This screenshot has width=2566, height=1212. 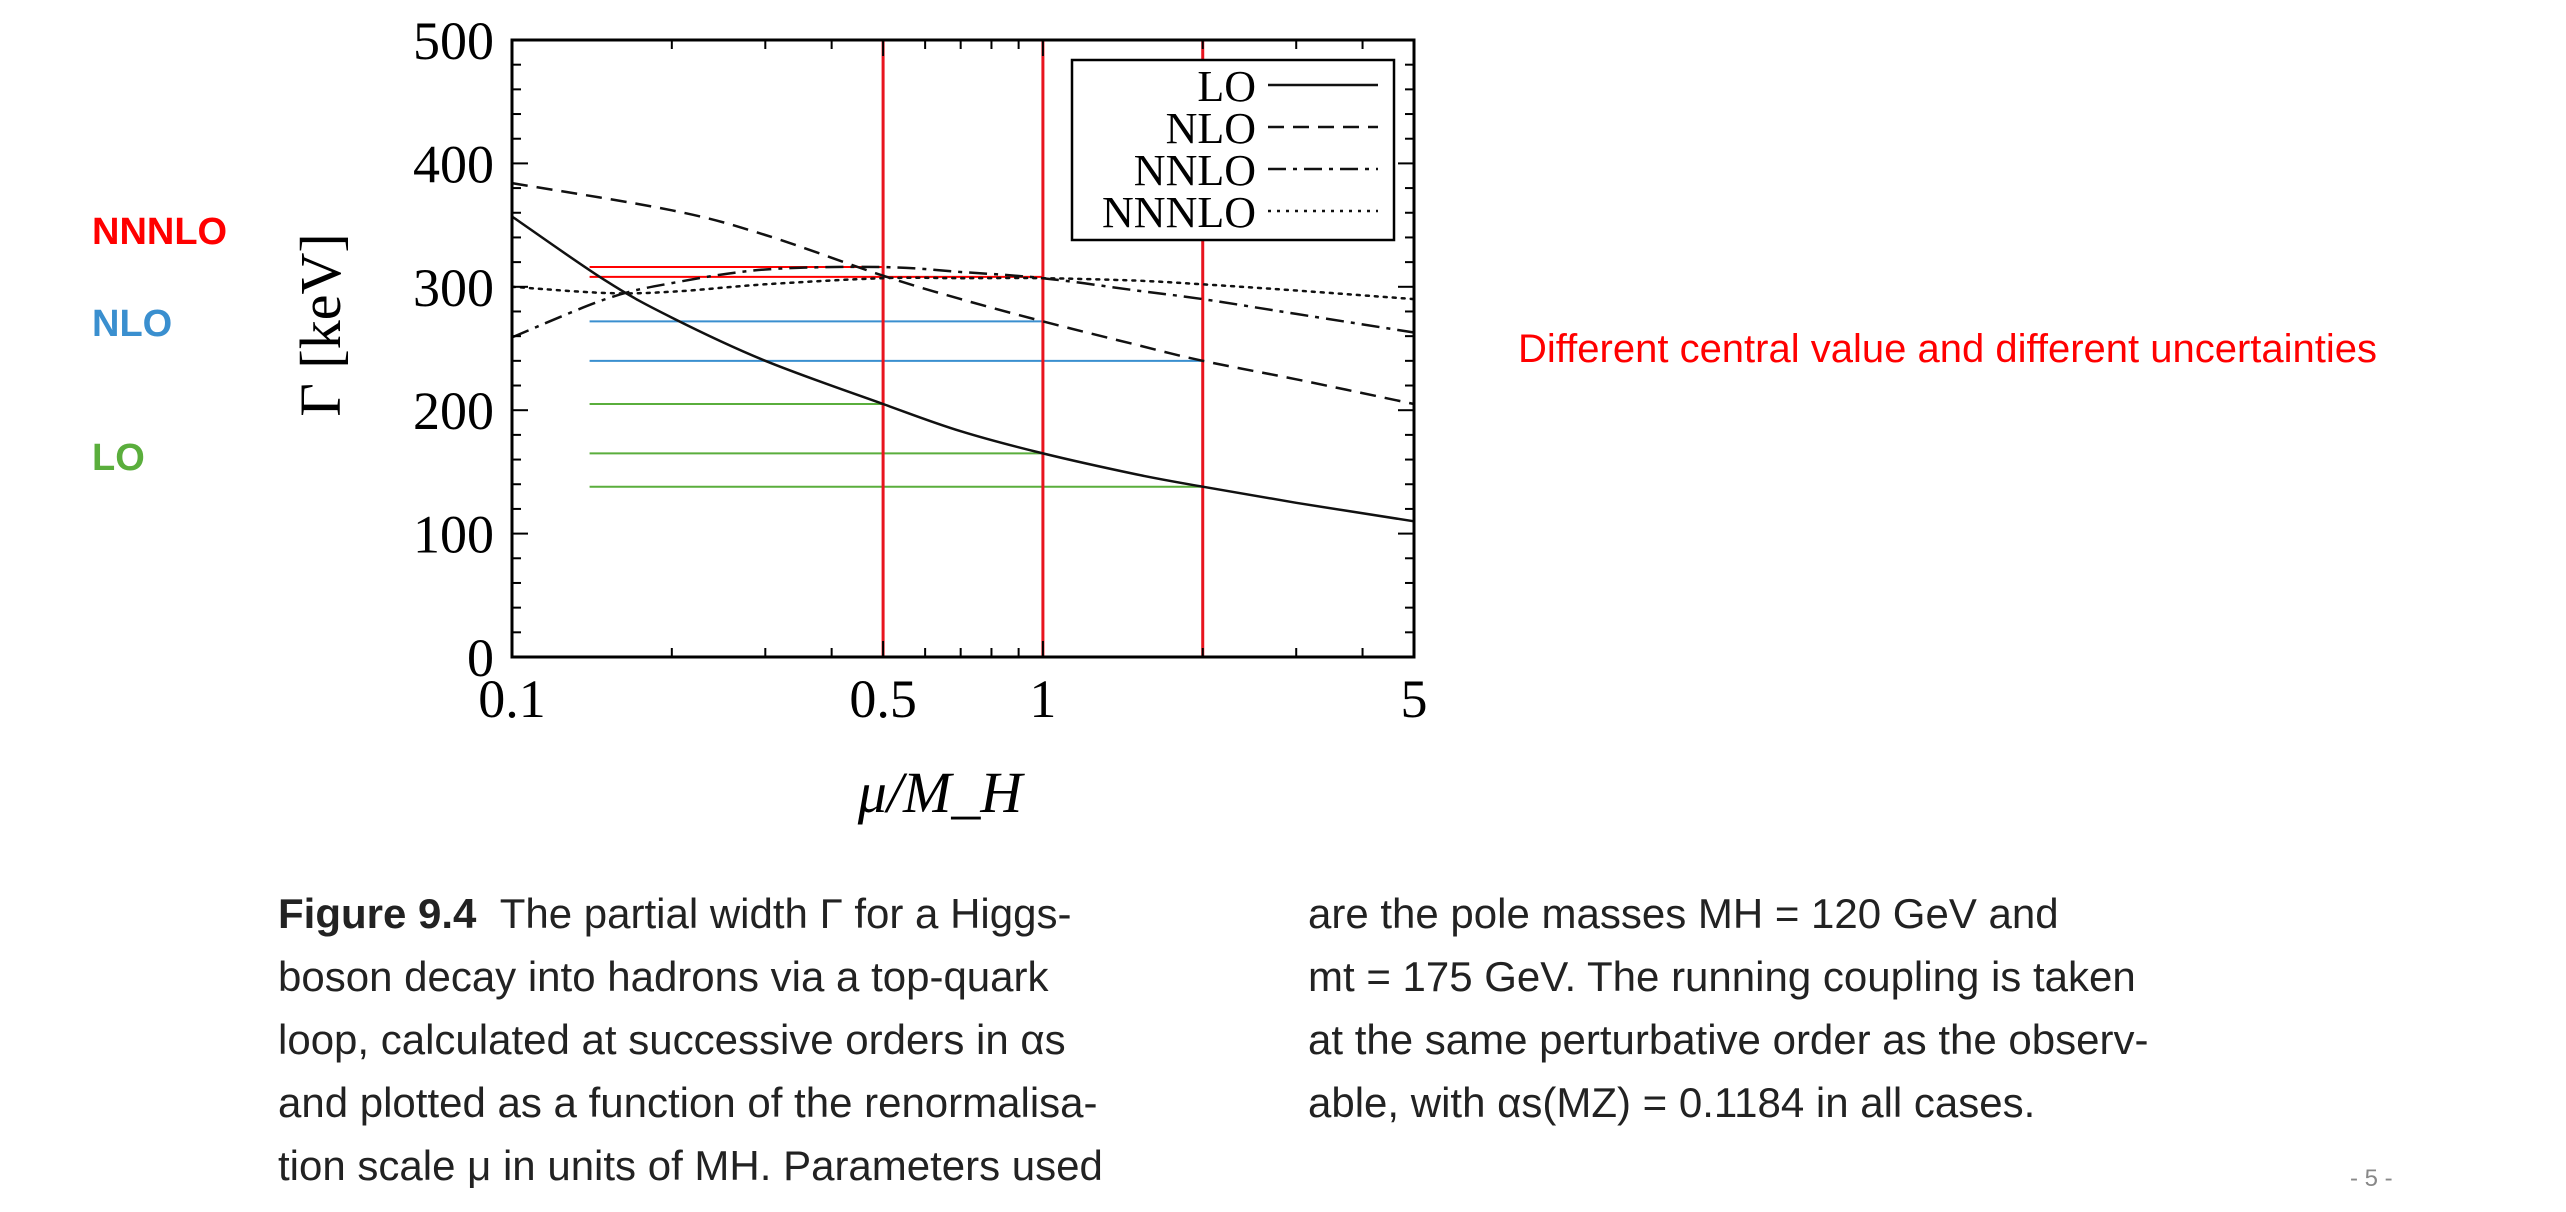 What do you see at coordinates (1672, 1102) in the screenshot?
I see `caption-line: able, with αs(MZ) = 0.1184 in all cases.` at bounding box center [1672, 1102].